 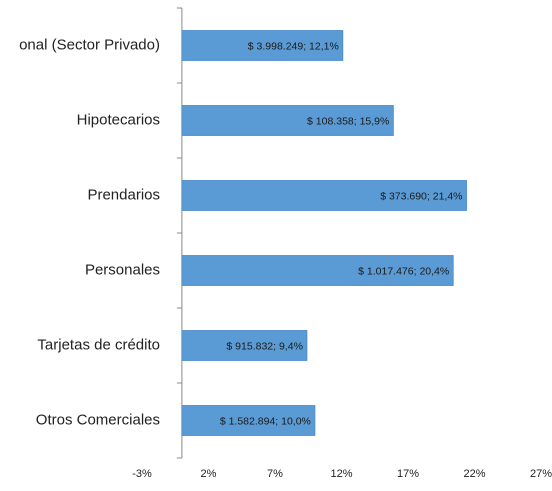 I want to click on value-label: $ 915.832; 9,4%, so click(x=264, y=346).